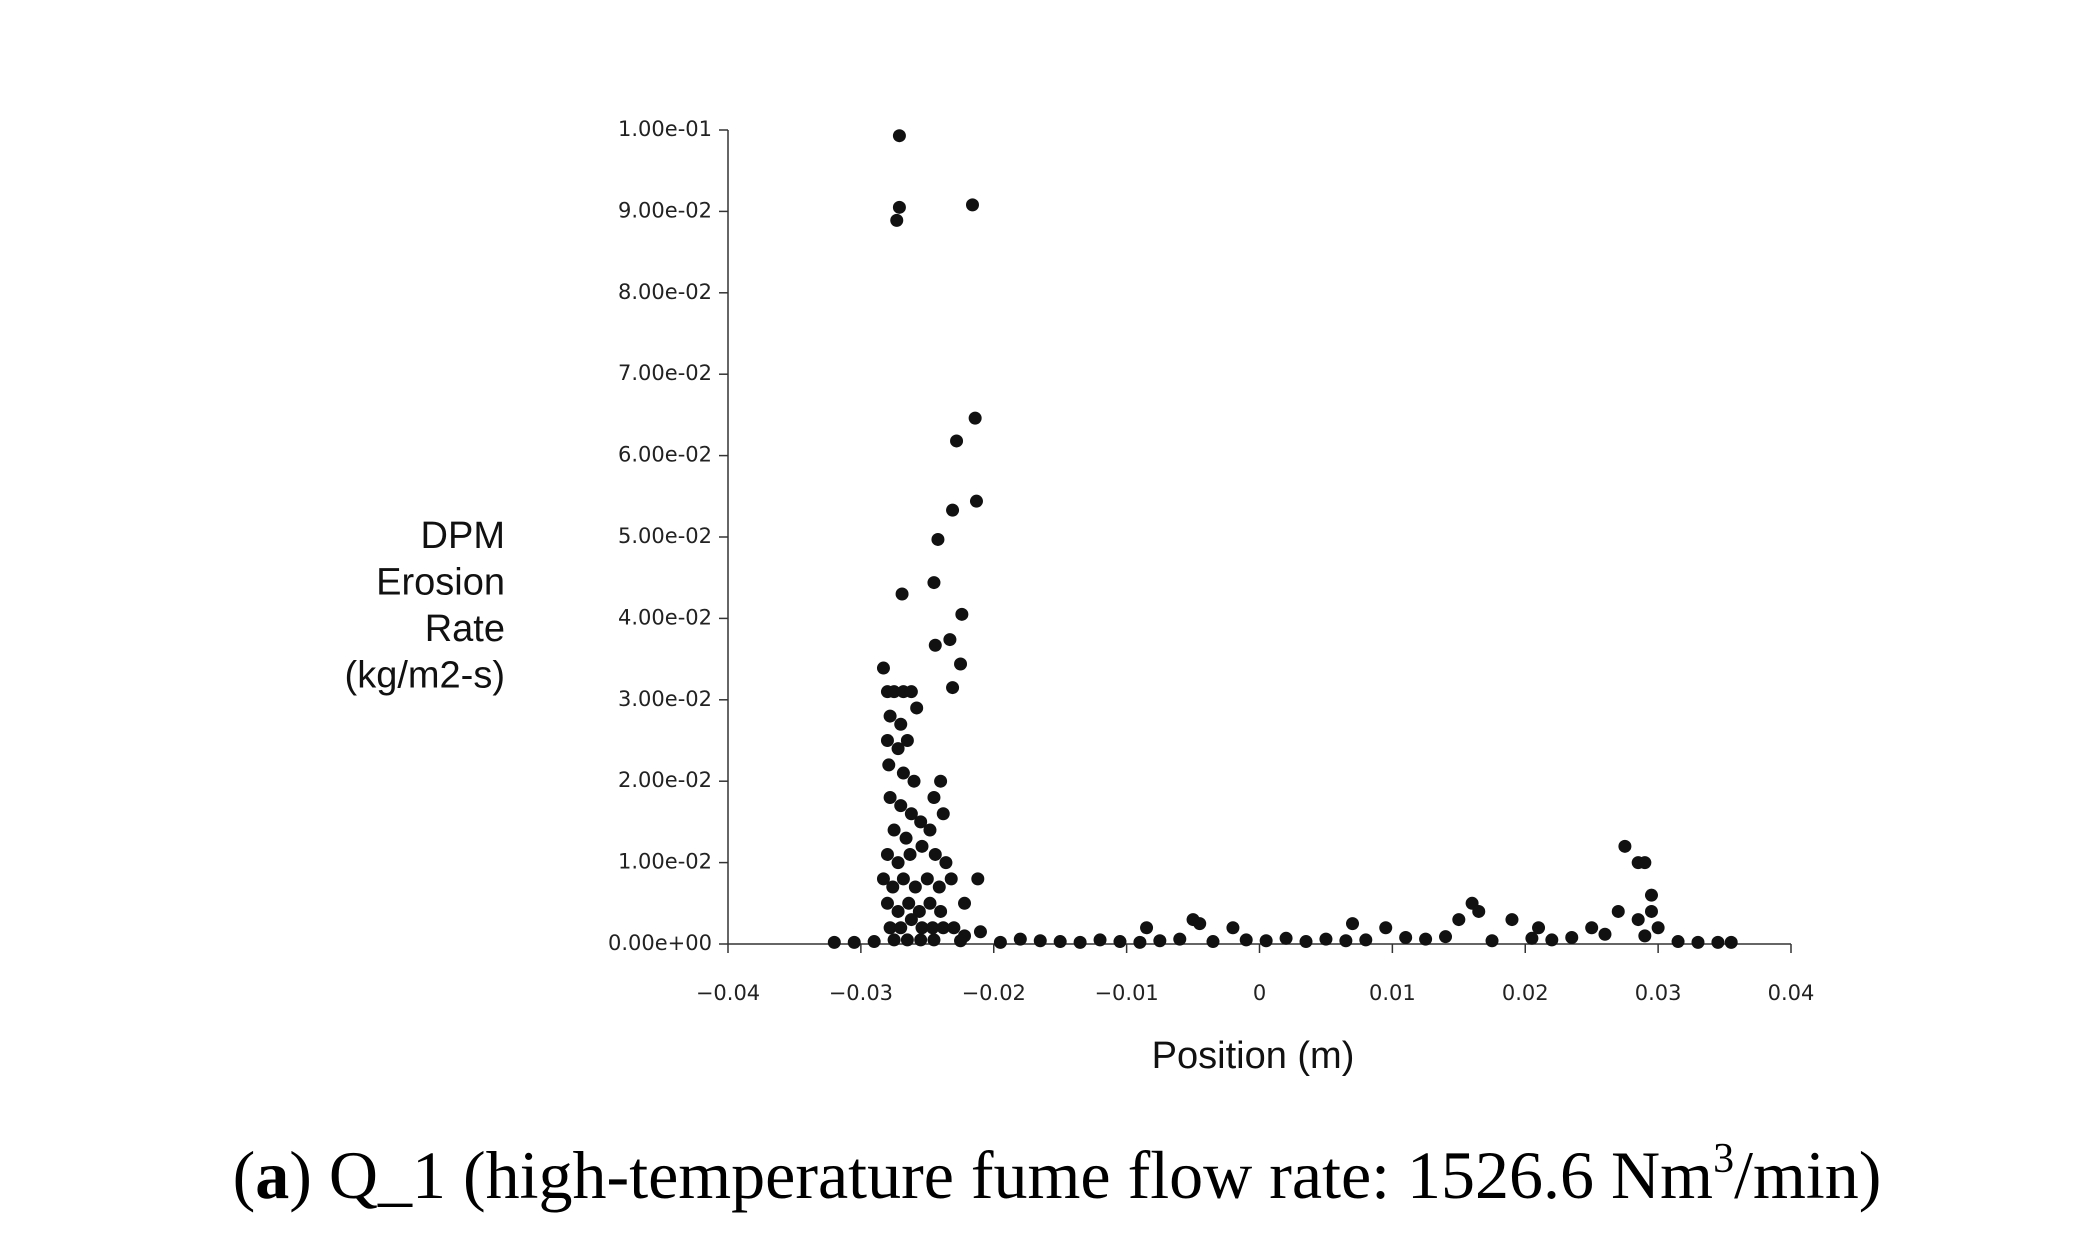  I want to click on x-tick-label: 0.02, so click(1525, 993).